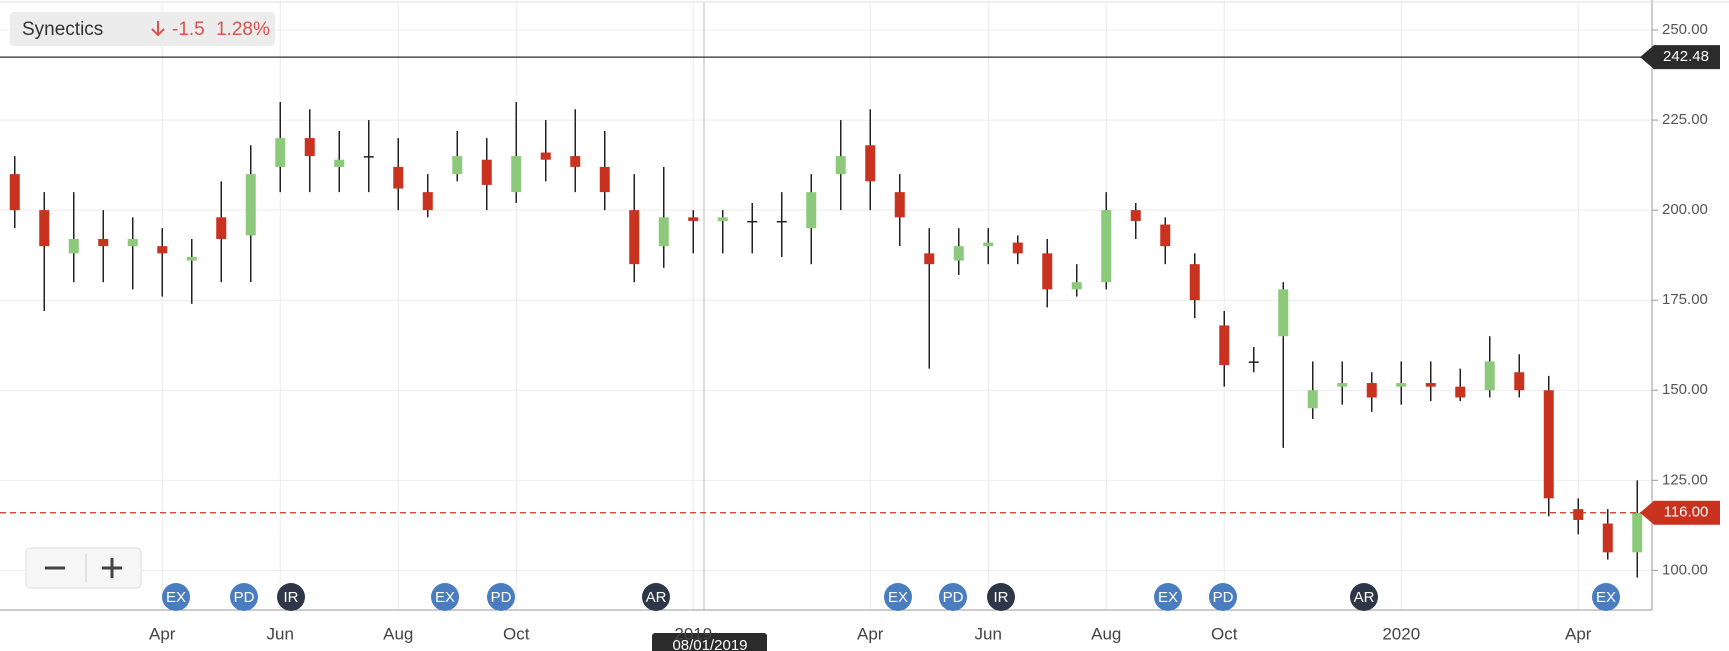 The width and height of the screenshot is (1729, 651). I want to click on y-tick-label: 125.00, so click(1685, 479).